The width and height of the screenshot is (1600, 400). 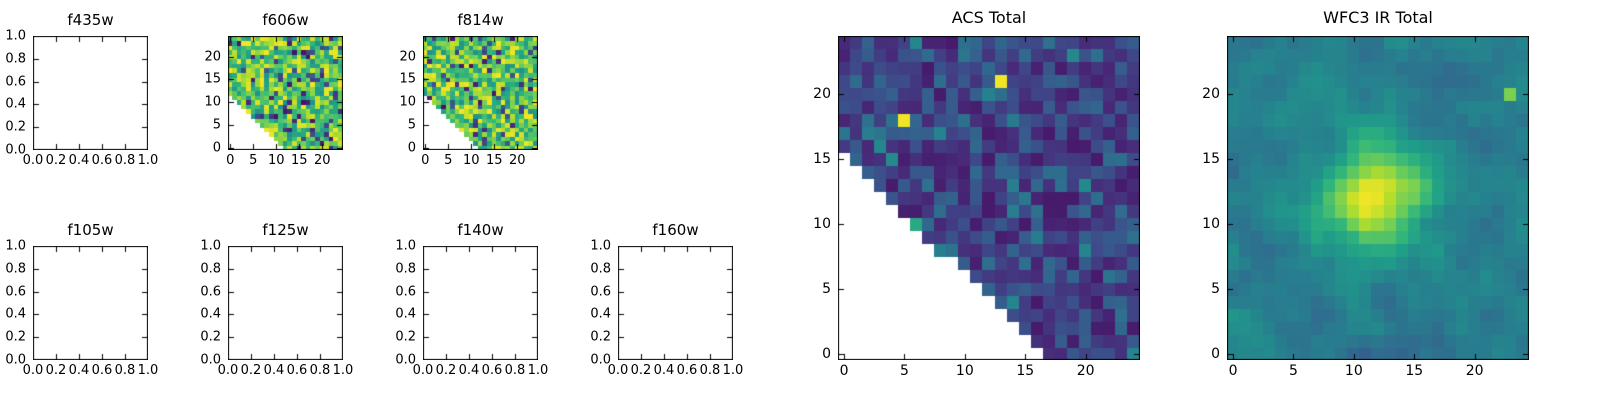 I want to click on subplot-f814w: f814w 0 5 10 15 20 0 5 10 15 20, so click(x=468, y=89).